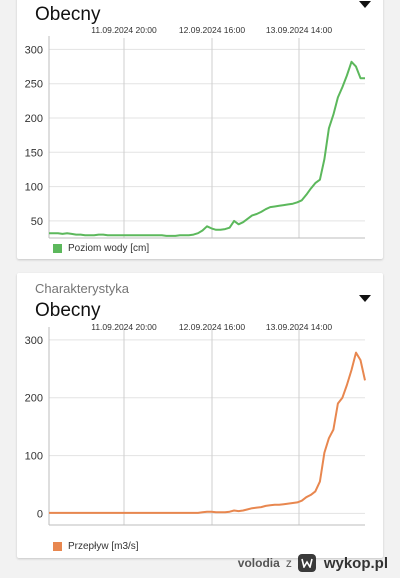  Describe the element at coordinates (40, 514) in the screenshot. I see `y-tick-label: 0` at that location.